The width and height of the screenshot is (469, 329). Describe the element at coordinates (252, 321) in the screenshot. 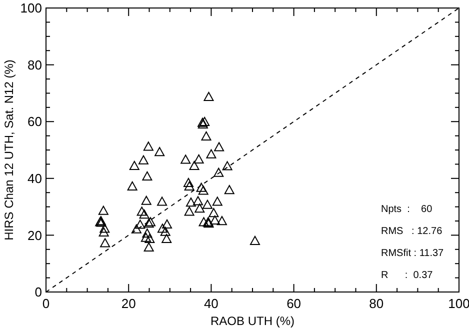

I see `x-axis-title: RAOB UTH (%)` at that location.